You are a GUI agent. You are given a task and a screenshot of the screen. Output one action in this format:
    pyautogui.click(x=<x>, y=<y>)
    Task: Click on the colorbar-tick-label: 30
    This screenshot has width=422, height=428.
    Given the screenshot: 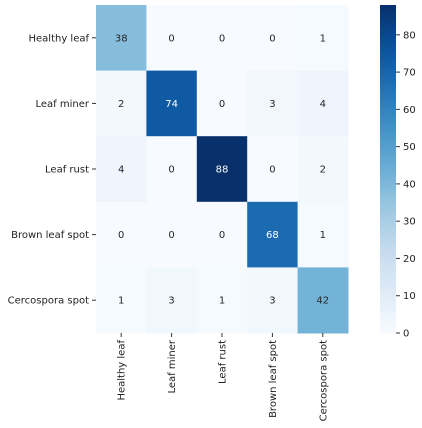 What is the action you would take?
    pyautogui.click(x=409, y=222)
    